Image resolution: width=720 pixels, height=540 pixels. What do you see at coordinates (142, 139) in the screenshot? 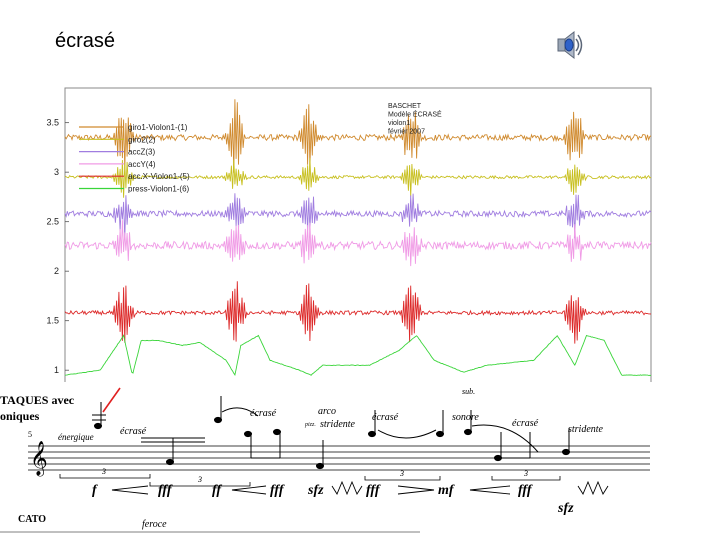
I see `legend-entry: giro2(2)` at bounding box center [142, 139].